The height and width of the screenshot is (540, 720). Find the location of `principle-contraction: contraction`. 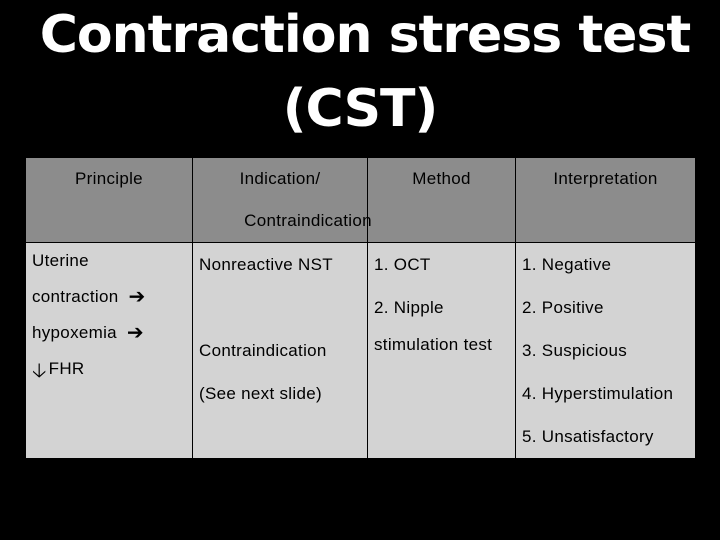

principle-contraction: contraction is located at coordinates (75, 296).